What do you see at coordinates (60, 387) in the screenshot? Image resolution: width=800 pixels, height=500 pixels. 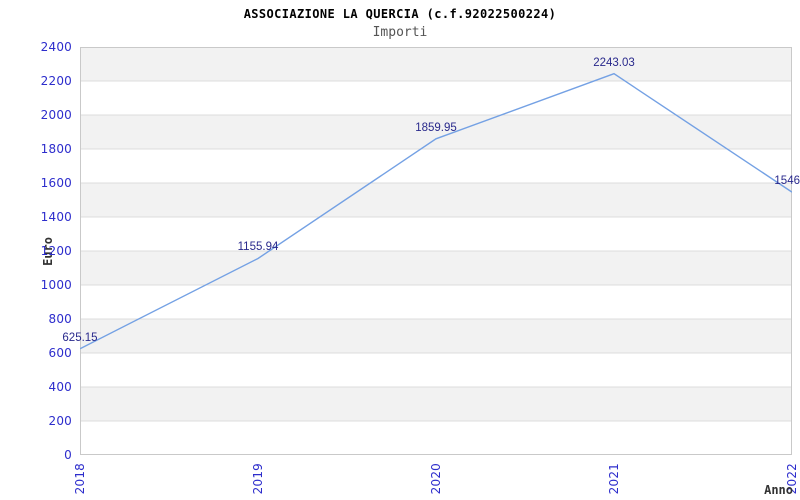 I see `y-tick-label: 400` at bounding box center [60, 387].